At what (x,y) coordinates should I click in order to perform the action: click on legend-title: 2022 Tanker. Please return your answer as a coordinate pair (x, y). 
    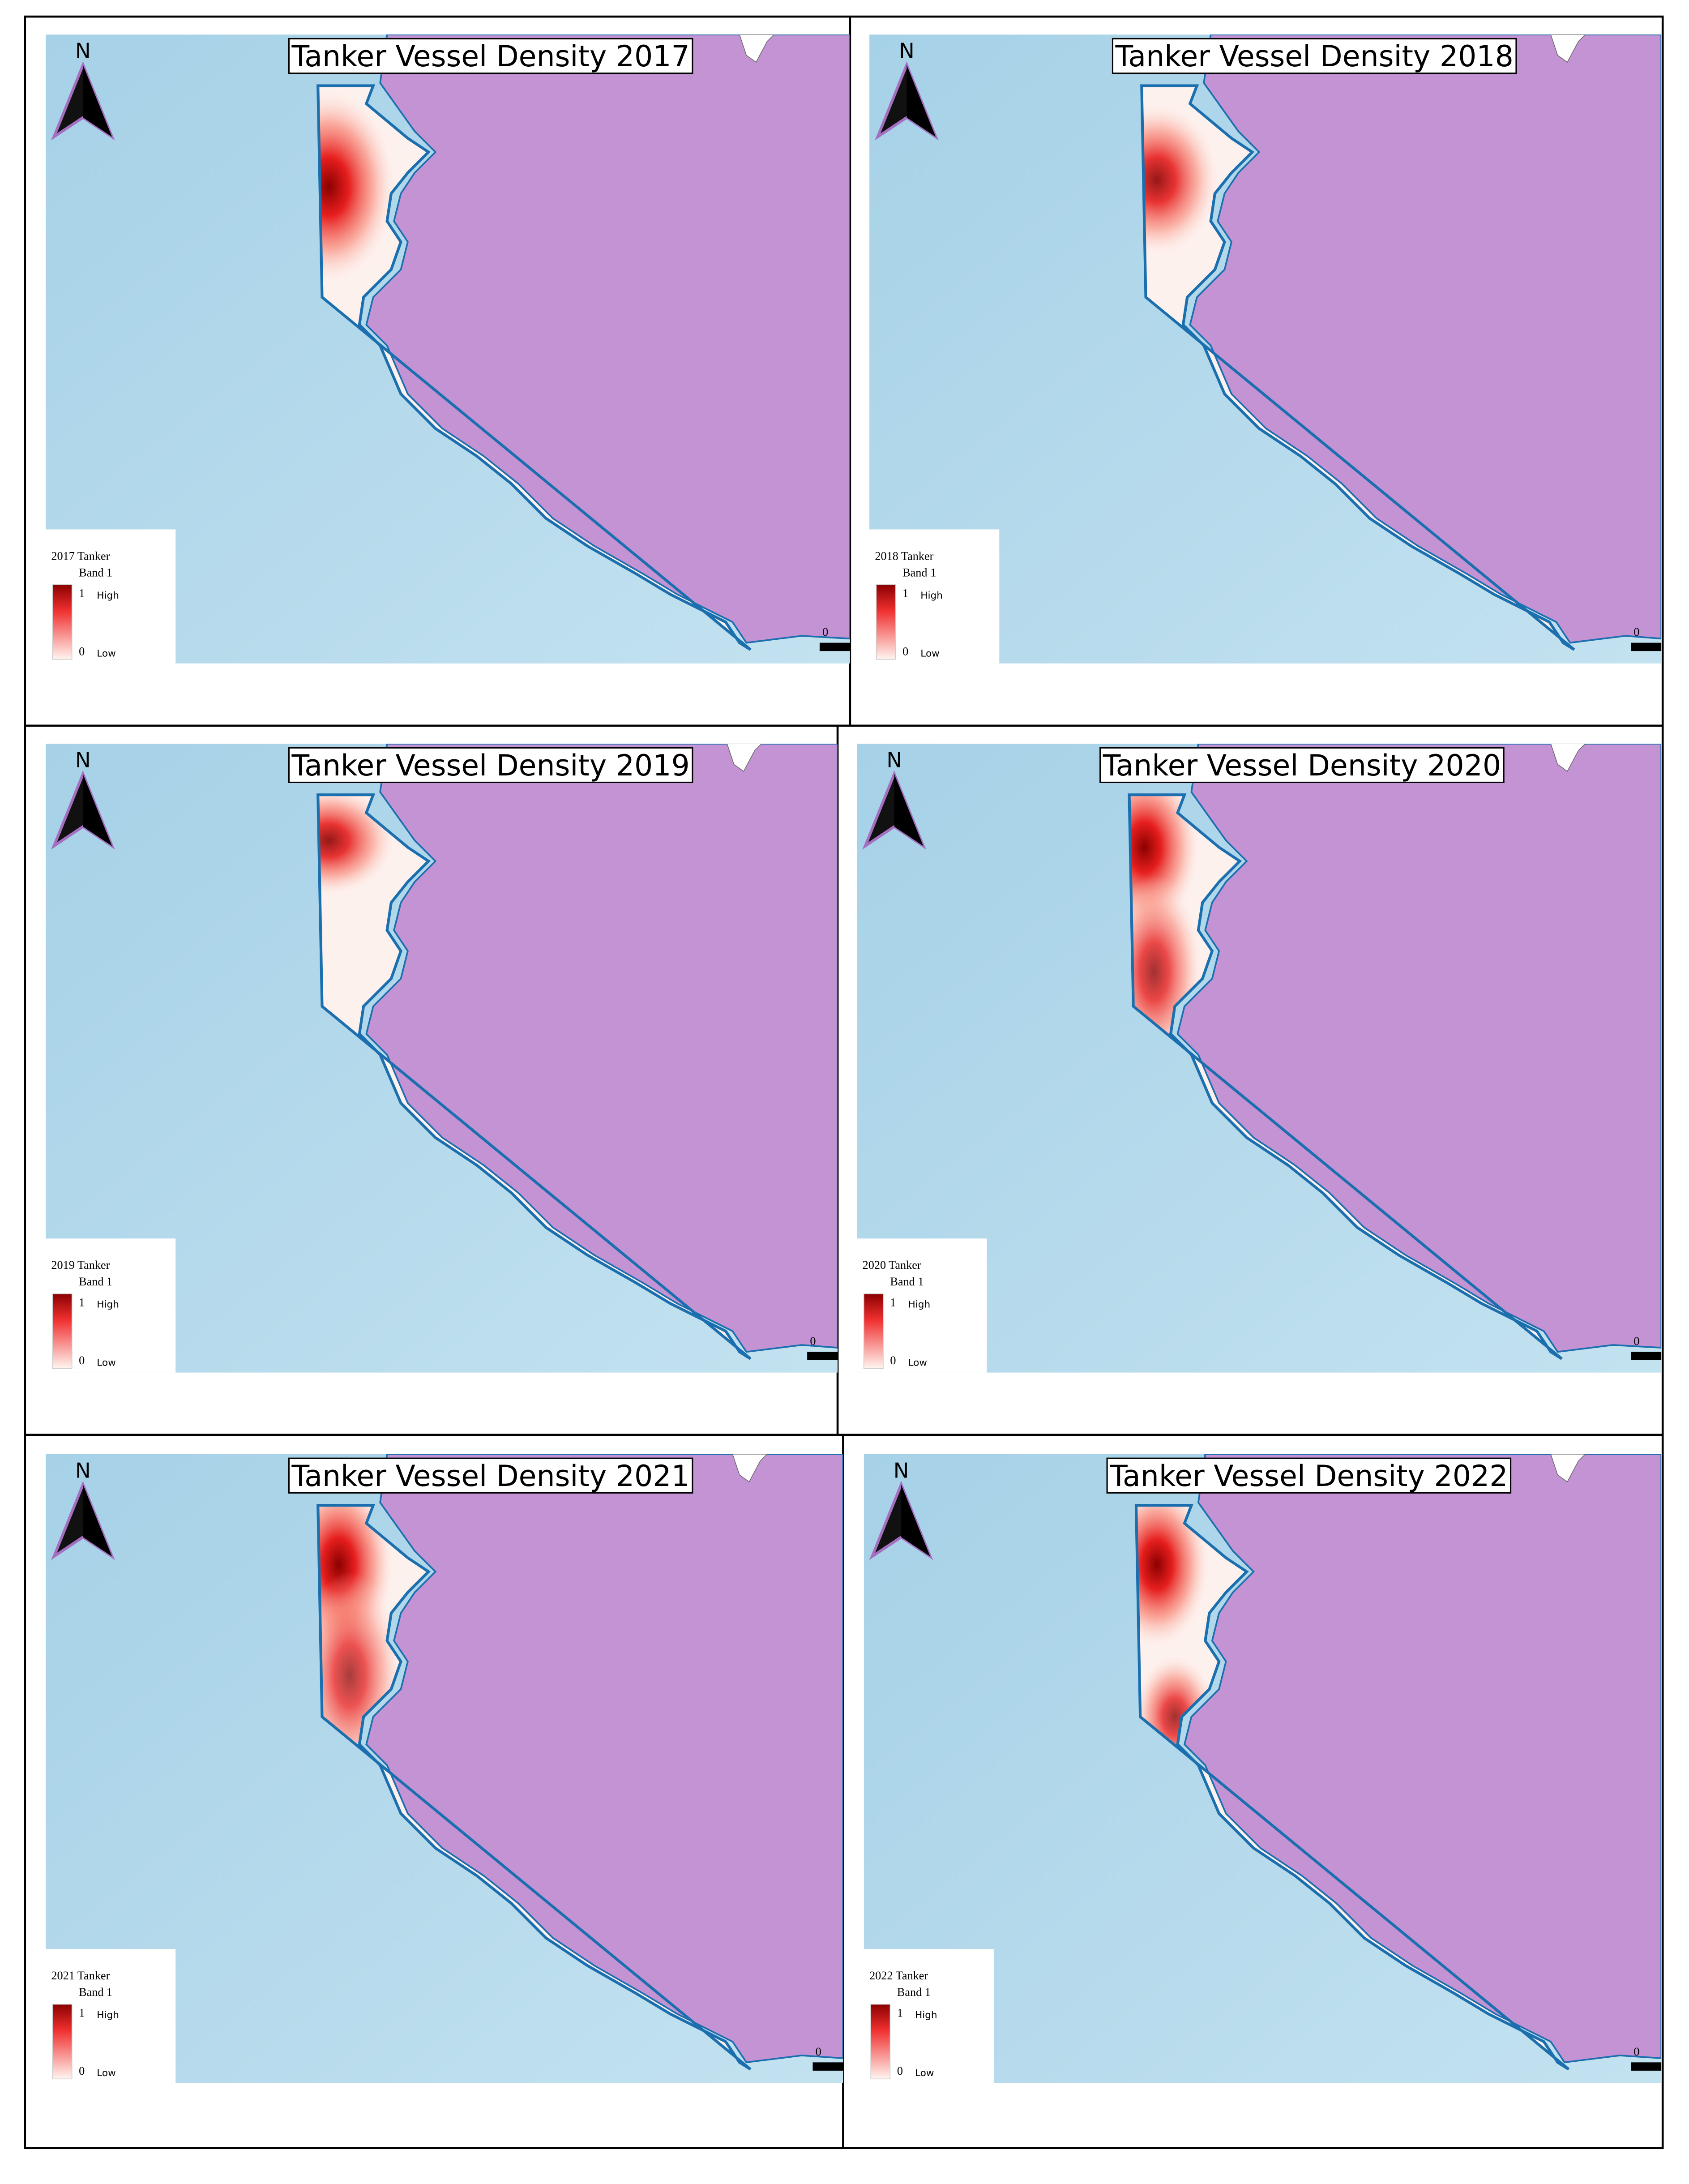
    Looking at the image, I should click on (898, 1975).